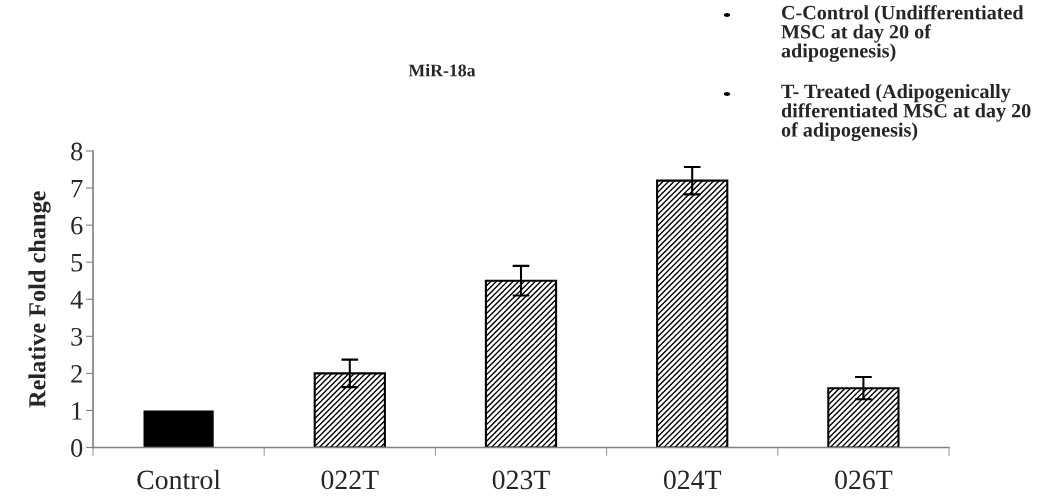 The width and height of the screenshot is (1043, 497). I want to click on y-tick-label: 3, so click(77, 336).